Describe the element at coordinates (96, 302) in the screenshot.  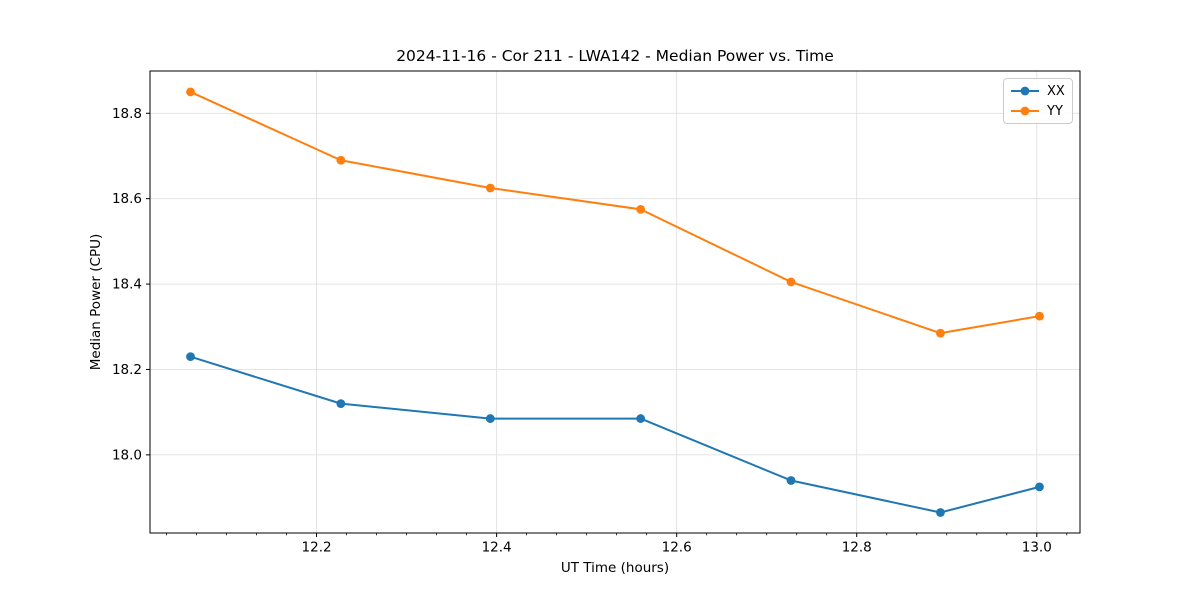
I see `y-axis-label: Median Power (CPU)` at that location.